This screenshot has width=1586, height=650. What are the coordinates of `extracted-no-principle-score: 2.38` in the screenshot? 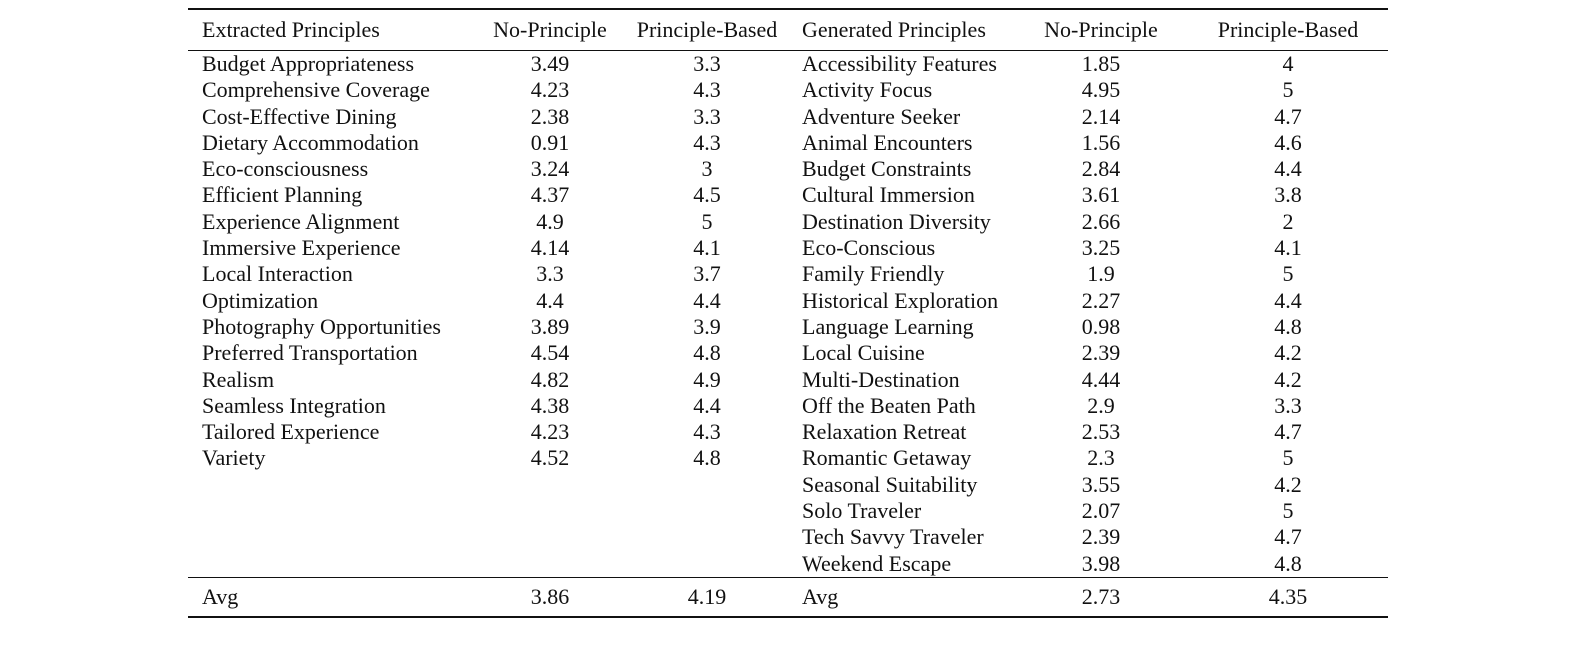 It's located at (550, 116).